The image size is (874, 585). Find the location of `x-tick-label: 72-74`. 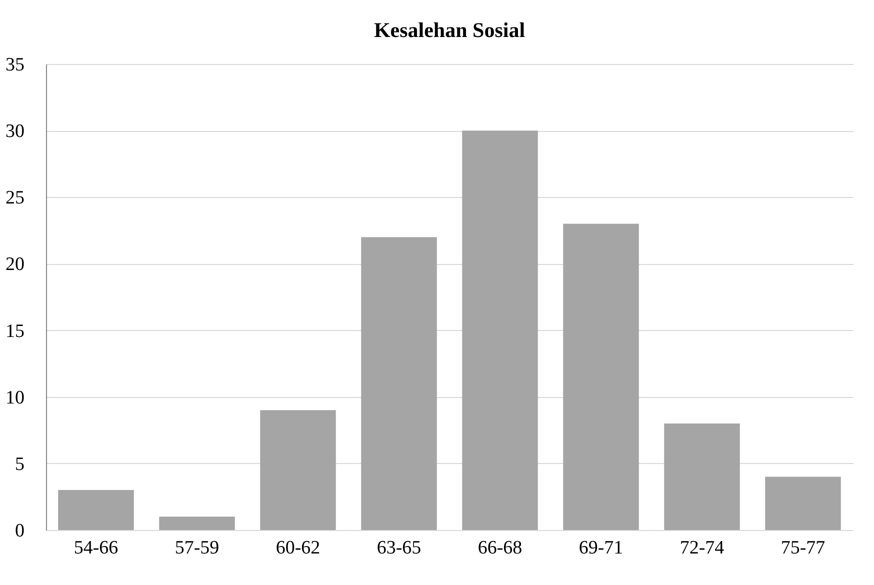

x-tick-label: 72-74 is located at coordinates (702, 548).